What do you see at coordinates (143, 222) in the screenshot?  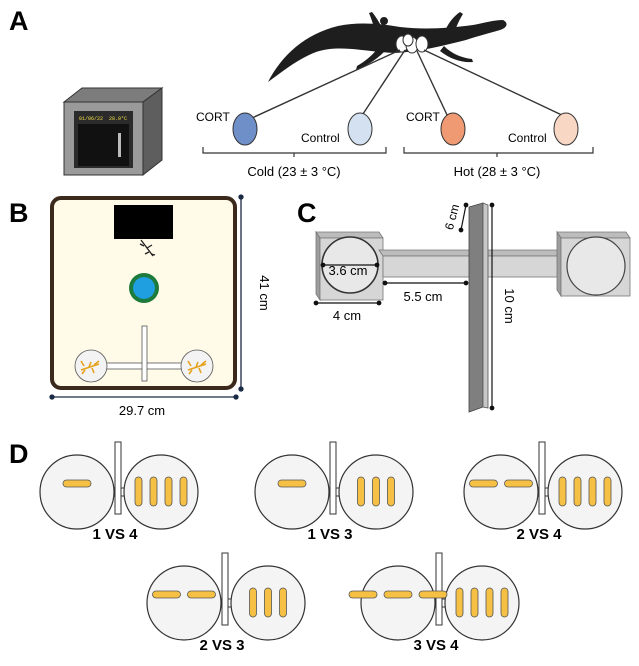 I see `shelter` at bounding box center [143, 222].